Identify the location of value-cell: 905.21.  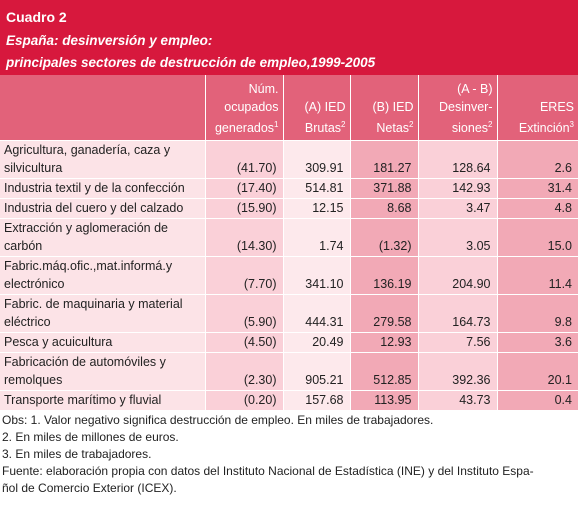
(316, 371).